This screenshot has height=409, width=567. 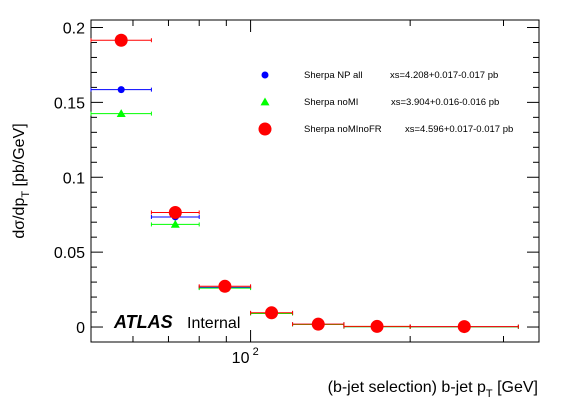 What do you see at coordinates (459, 129) in the screenshot?
I see `legend-xs: xs=4.596+0.017-0.017 pb` at bounding box center [459, 129].